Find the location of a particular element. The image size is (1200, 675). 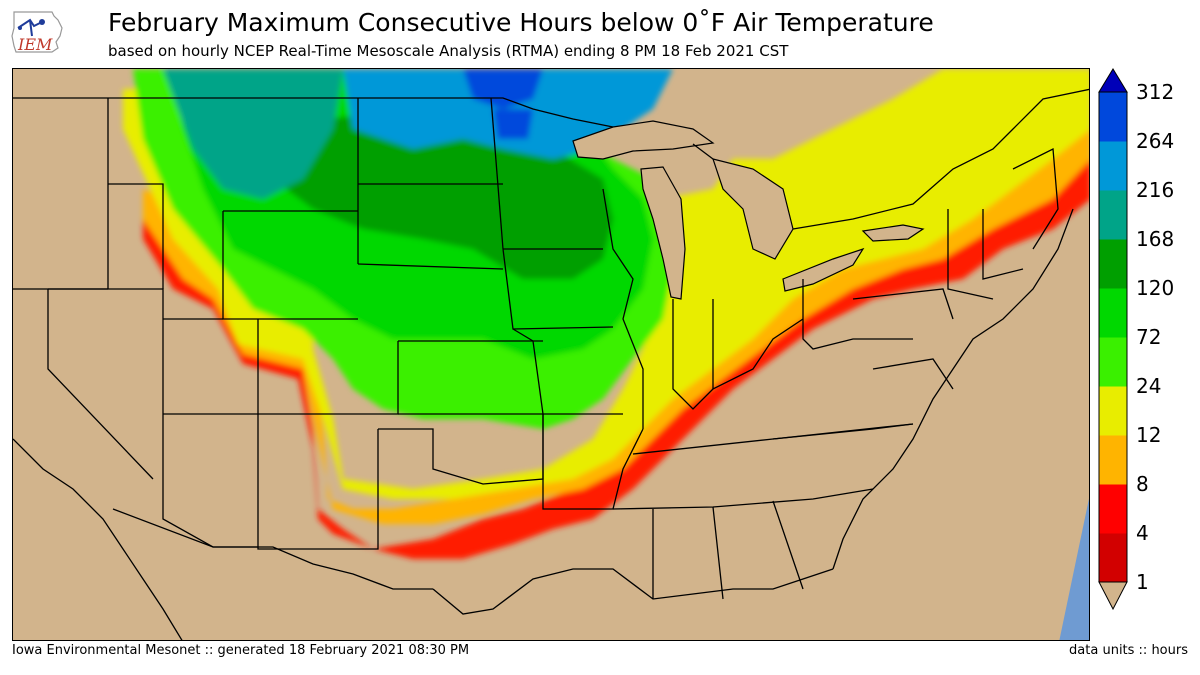

ocean-area is located at coordinates (1074, 569).